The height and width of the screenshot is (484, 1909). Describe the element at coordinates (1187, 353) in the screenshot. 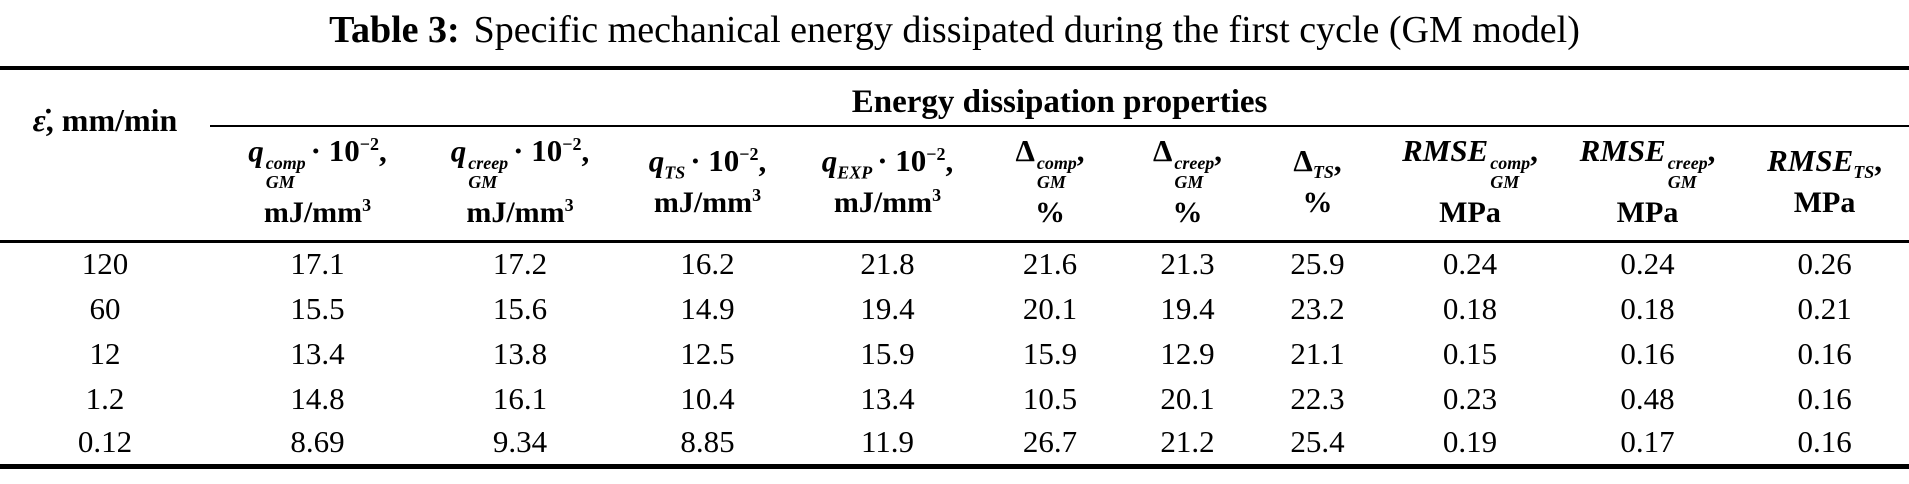

I see `table-cell: 12.9` at that location.